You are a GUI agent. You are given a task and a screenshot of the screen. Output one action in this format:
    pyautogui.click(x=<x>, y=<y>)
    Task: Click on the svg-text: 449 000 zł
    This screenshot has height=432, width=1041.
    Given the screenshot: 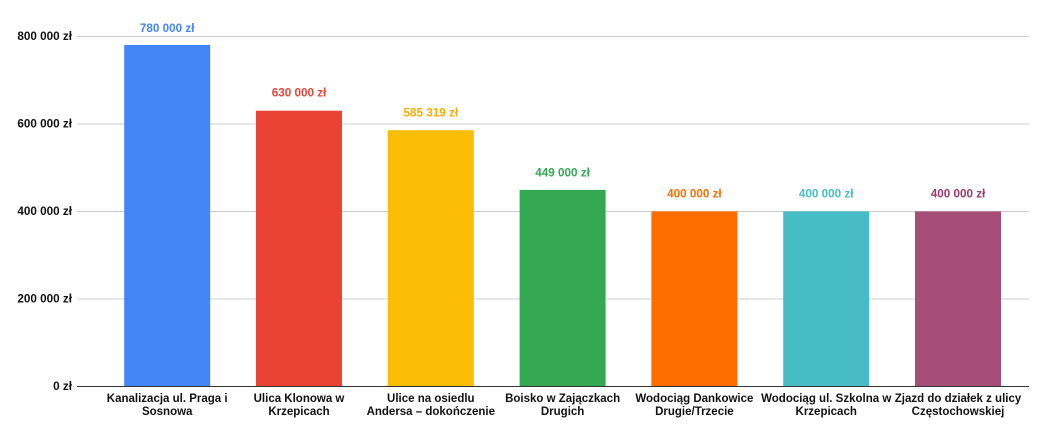 What is the action you would take?
    pyautogui.click(x=562, y=172)
    